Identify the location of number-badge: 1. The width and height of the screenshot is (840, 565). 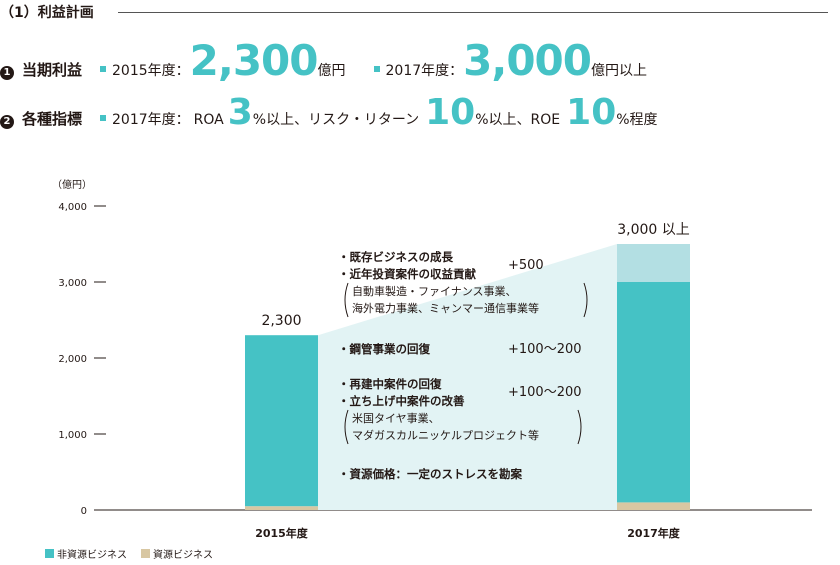
(7, 73).